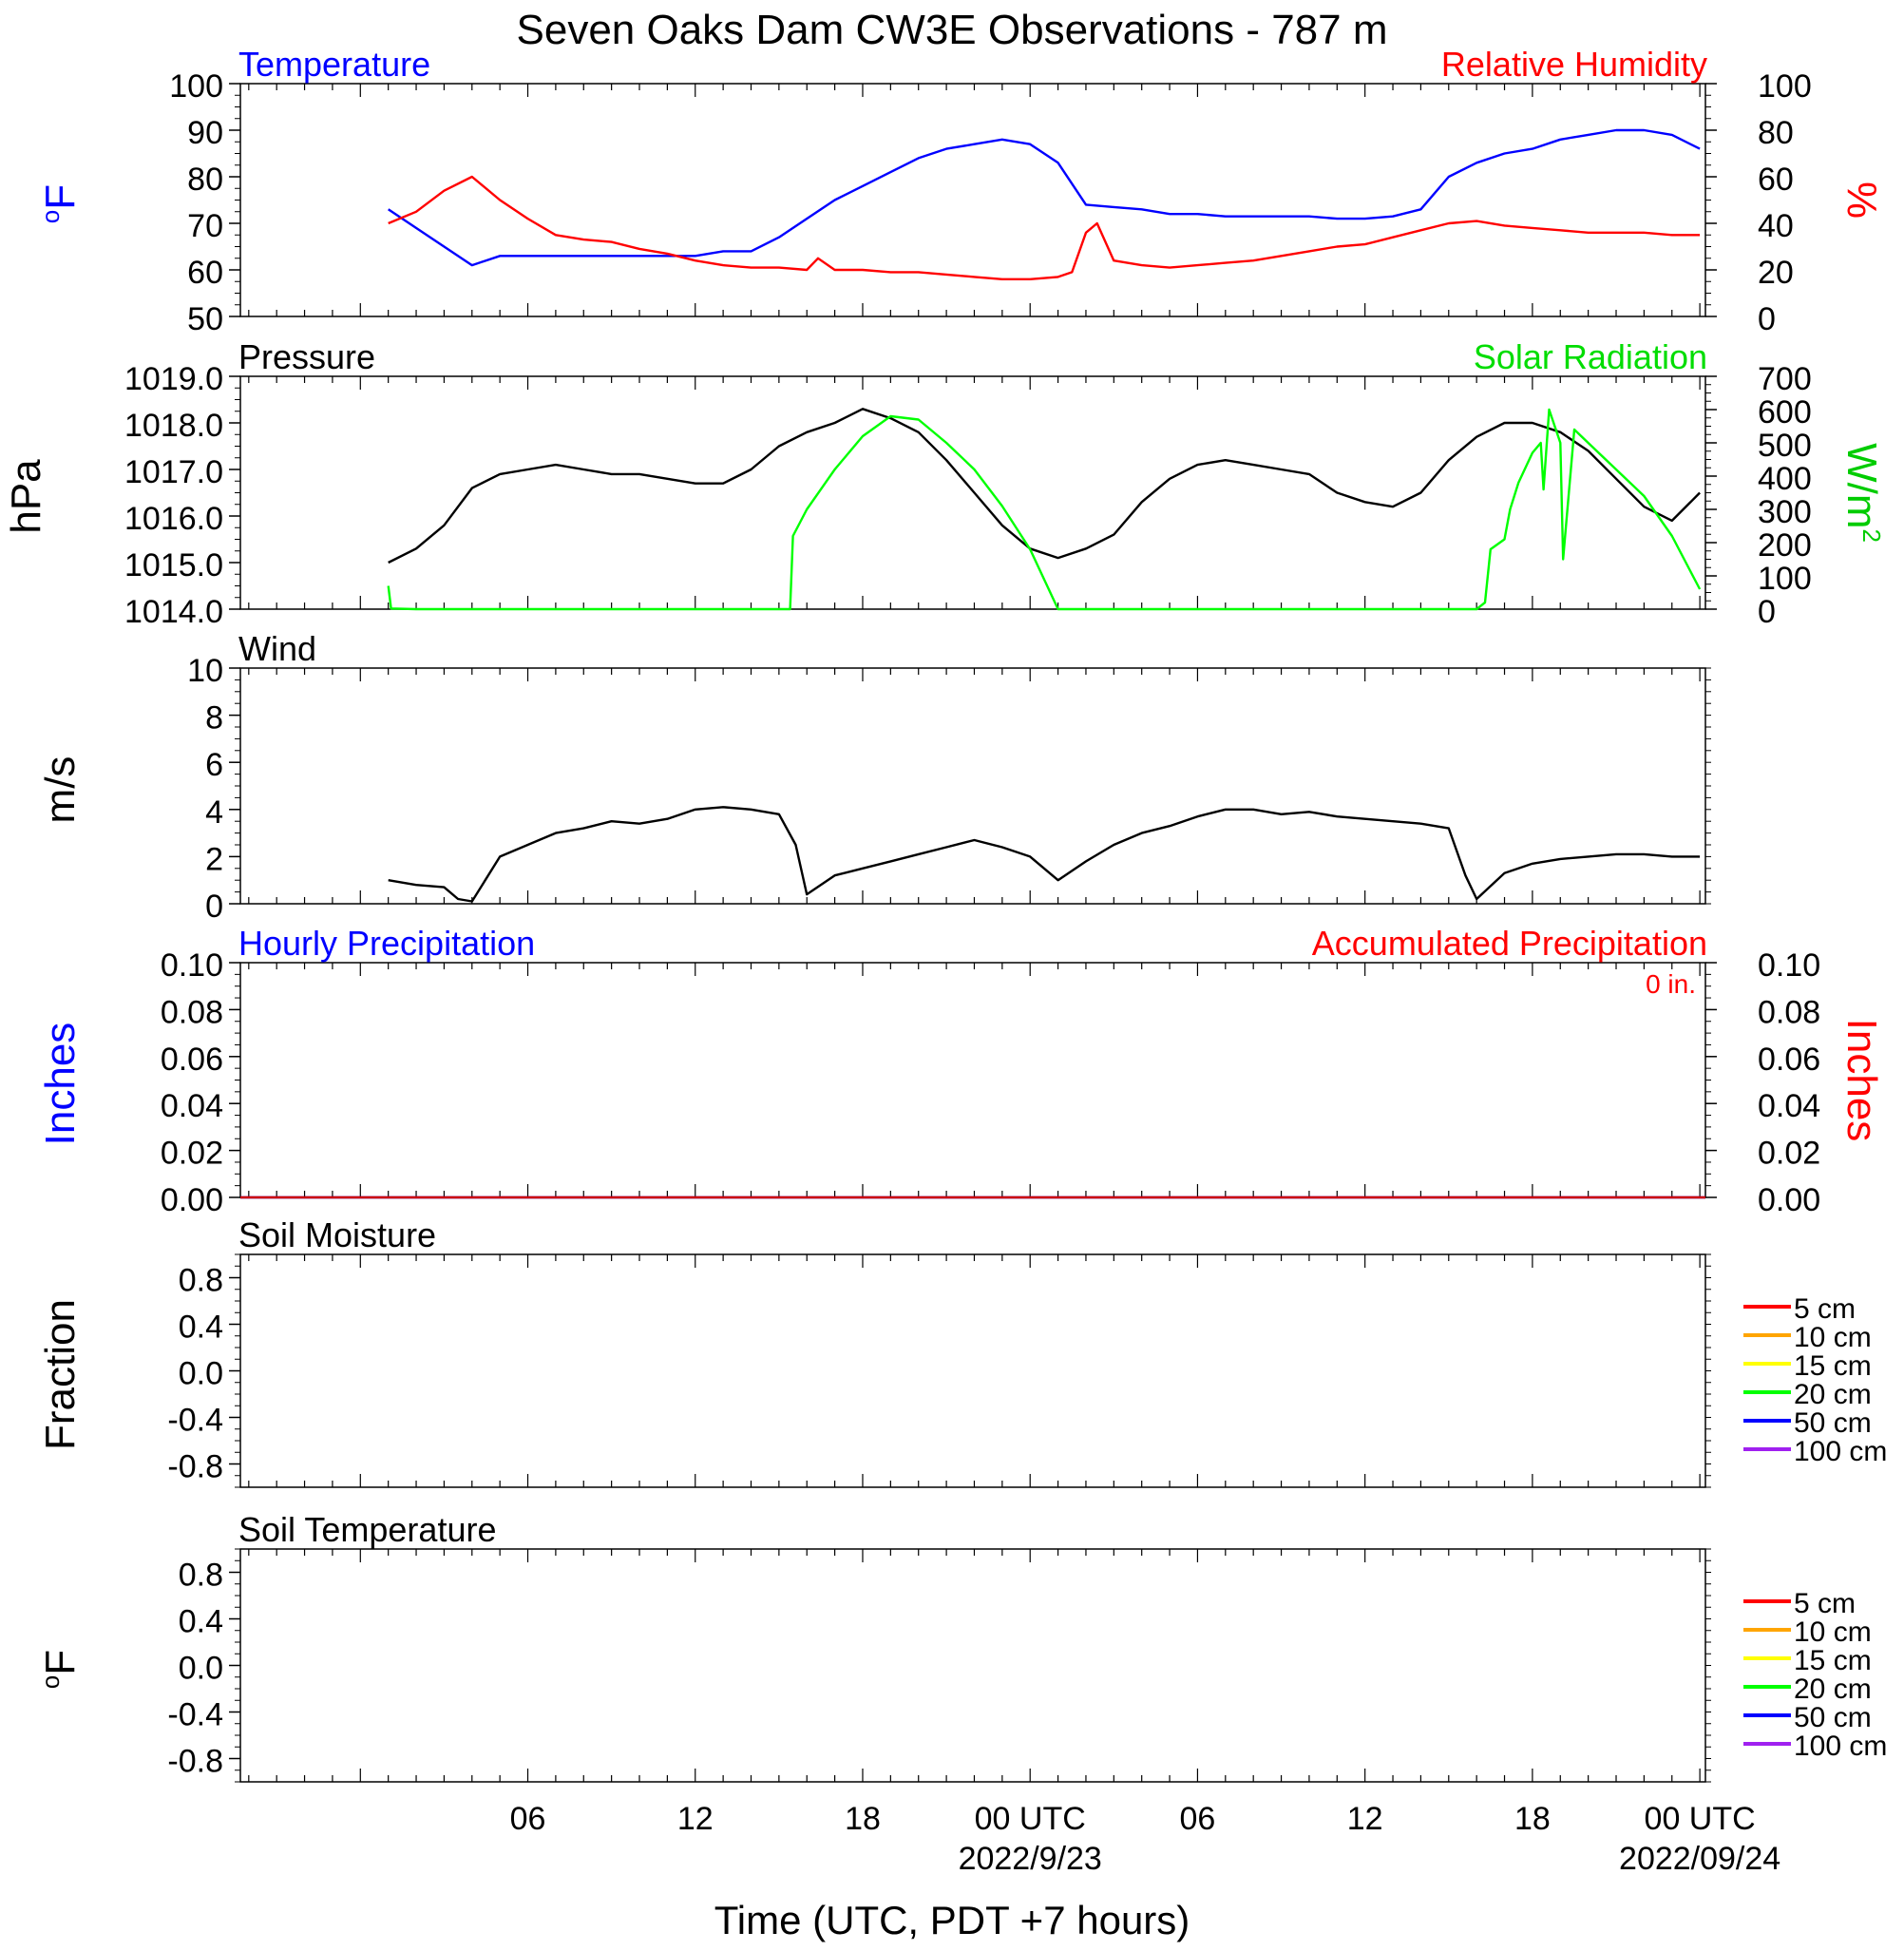 The height and width of the screenshot is (1951, 1904). I want to click on y-axis-label-left: Fraction, so click(60, 1375).